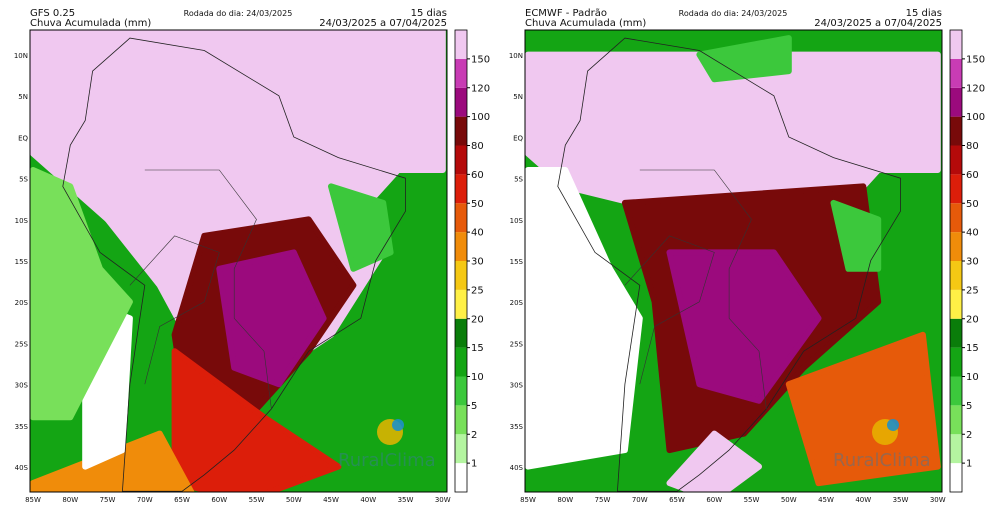 This screenshot has height=514, width=990. I want to click on lat-label: 25S, so click(22, 344).